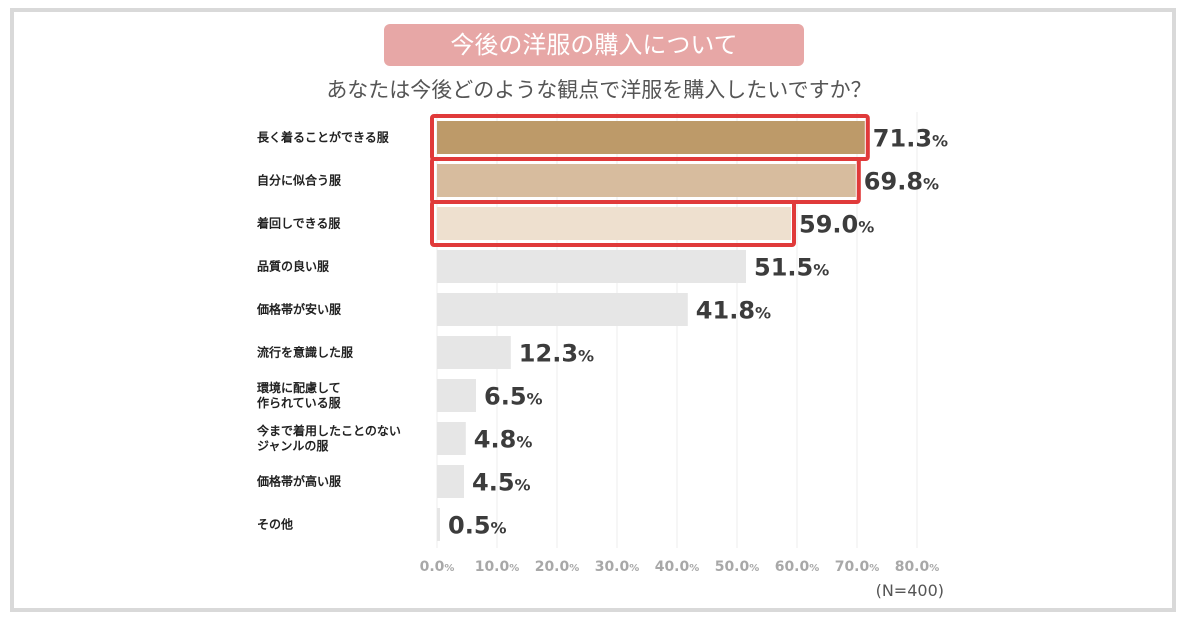 Image resolution: width=1198 pixels, height=625 pixels. What do you see at coordinates (594, 45) in the screenshot?
I see `chart-title: 今後の洋服の購入について` at bounding box center [594, 45].